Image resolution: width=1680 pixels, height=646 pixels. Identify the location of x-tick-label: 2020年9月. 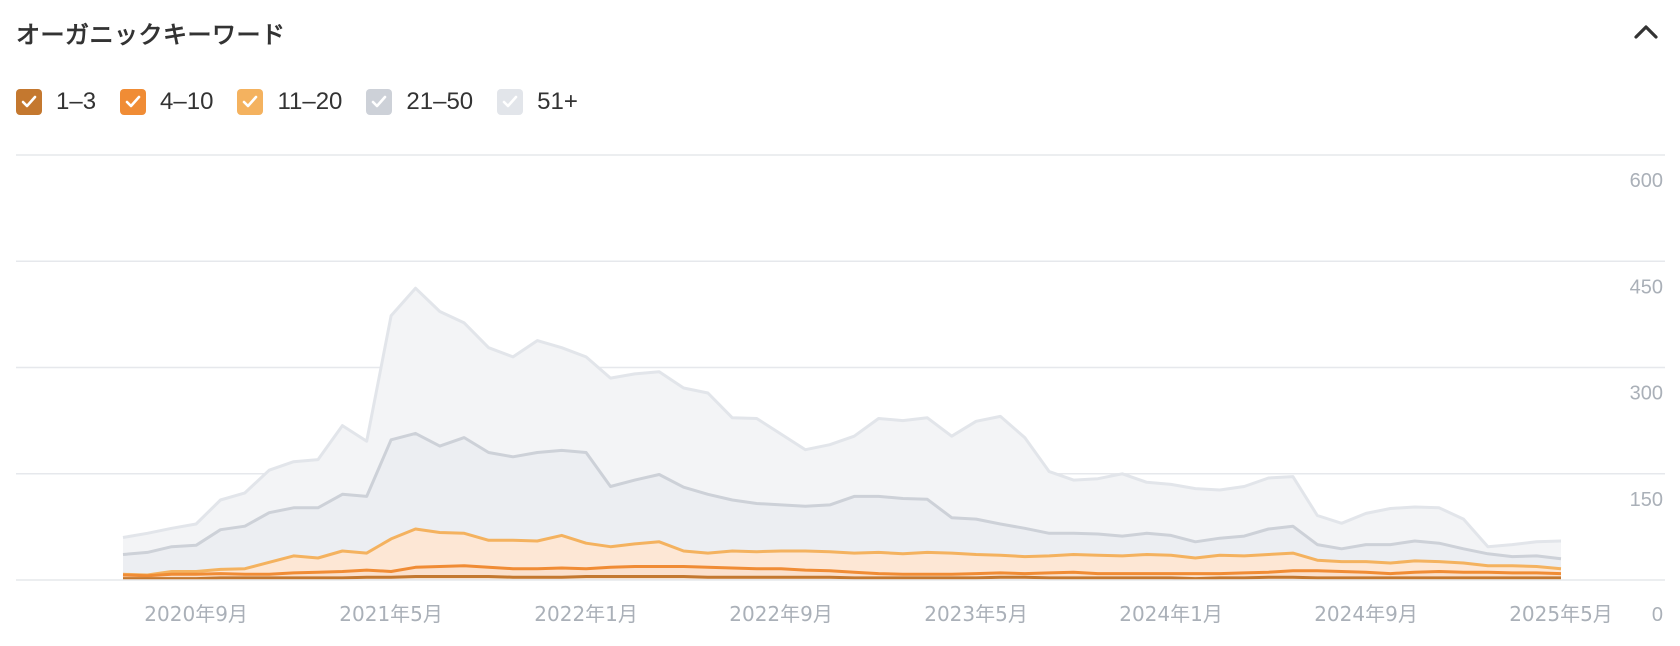
(196, 614).